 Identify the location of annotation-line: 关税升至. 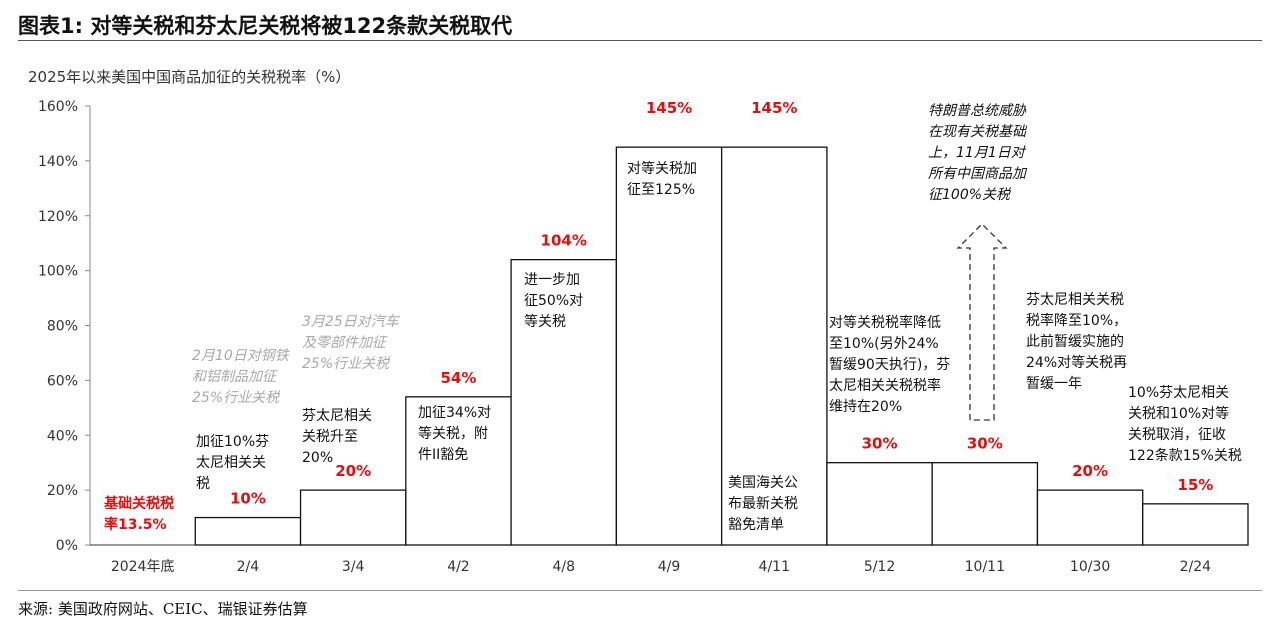
(330, 437).